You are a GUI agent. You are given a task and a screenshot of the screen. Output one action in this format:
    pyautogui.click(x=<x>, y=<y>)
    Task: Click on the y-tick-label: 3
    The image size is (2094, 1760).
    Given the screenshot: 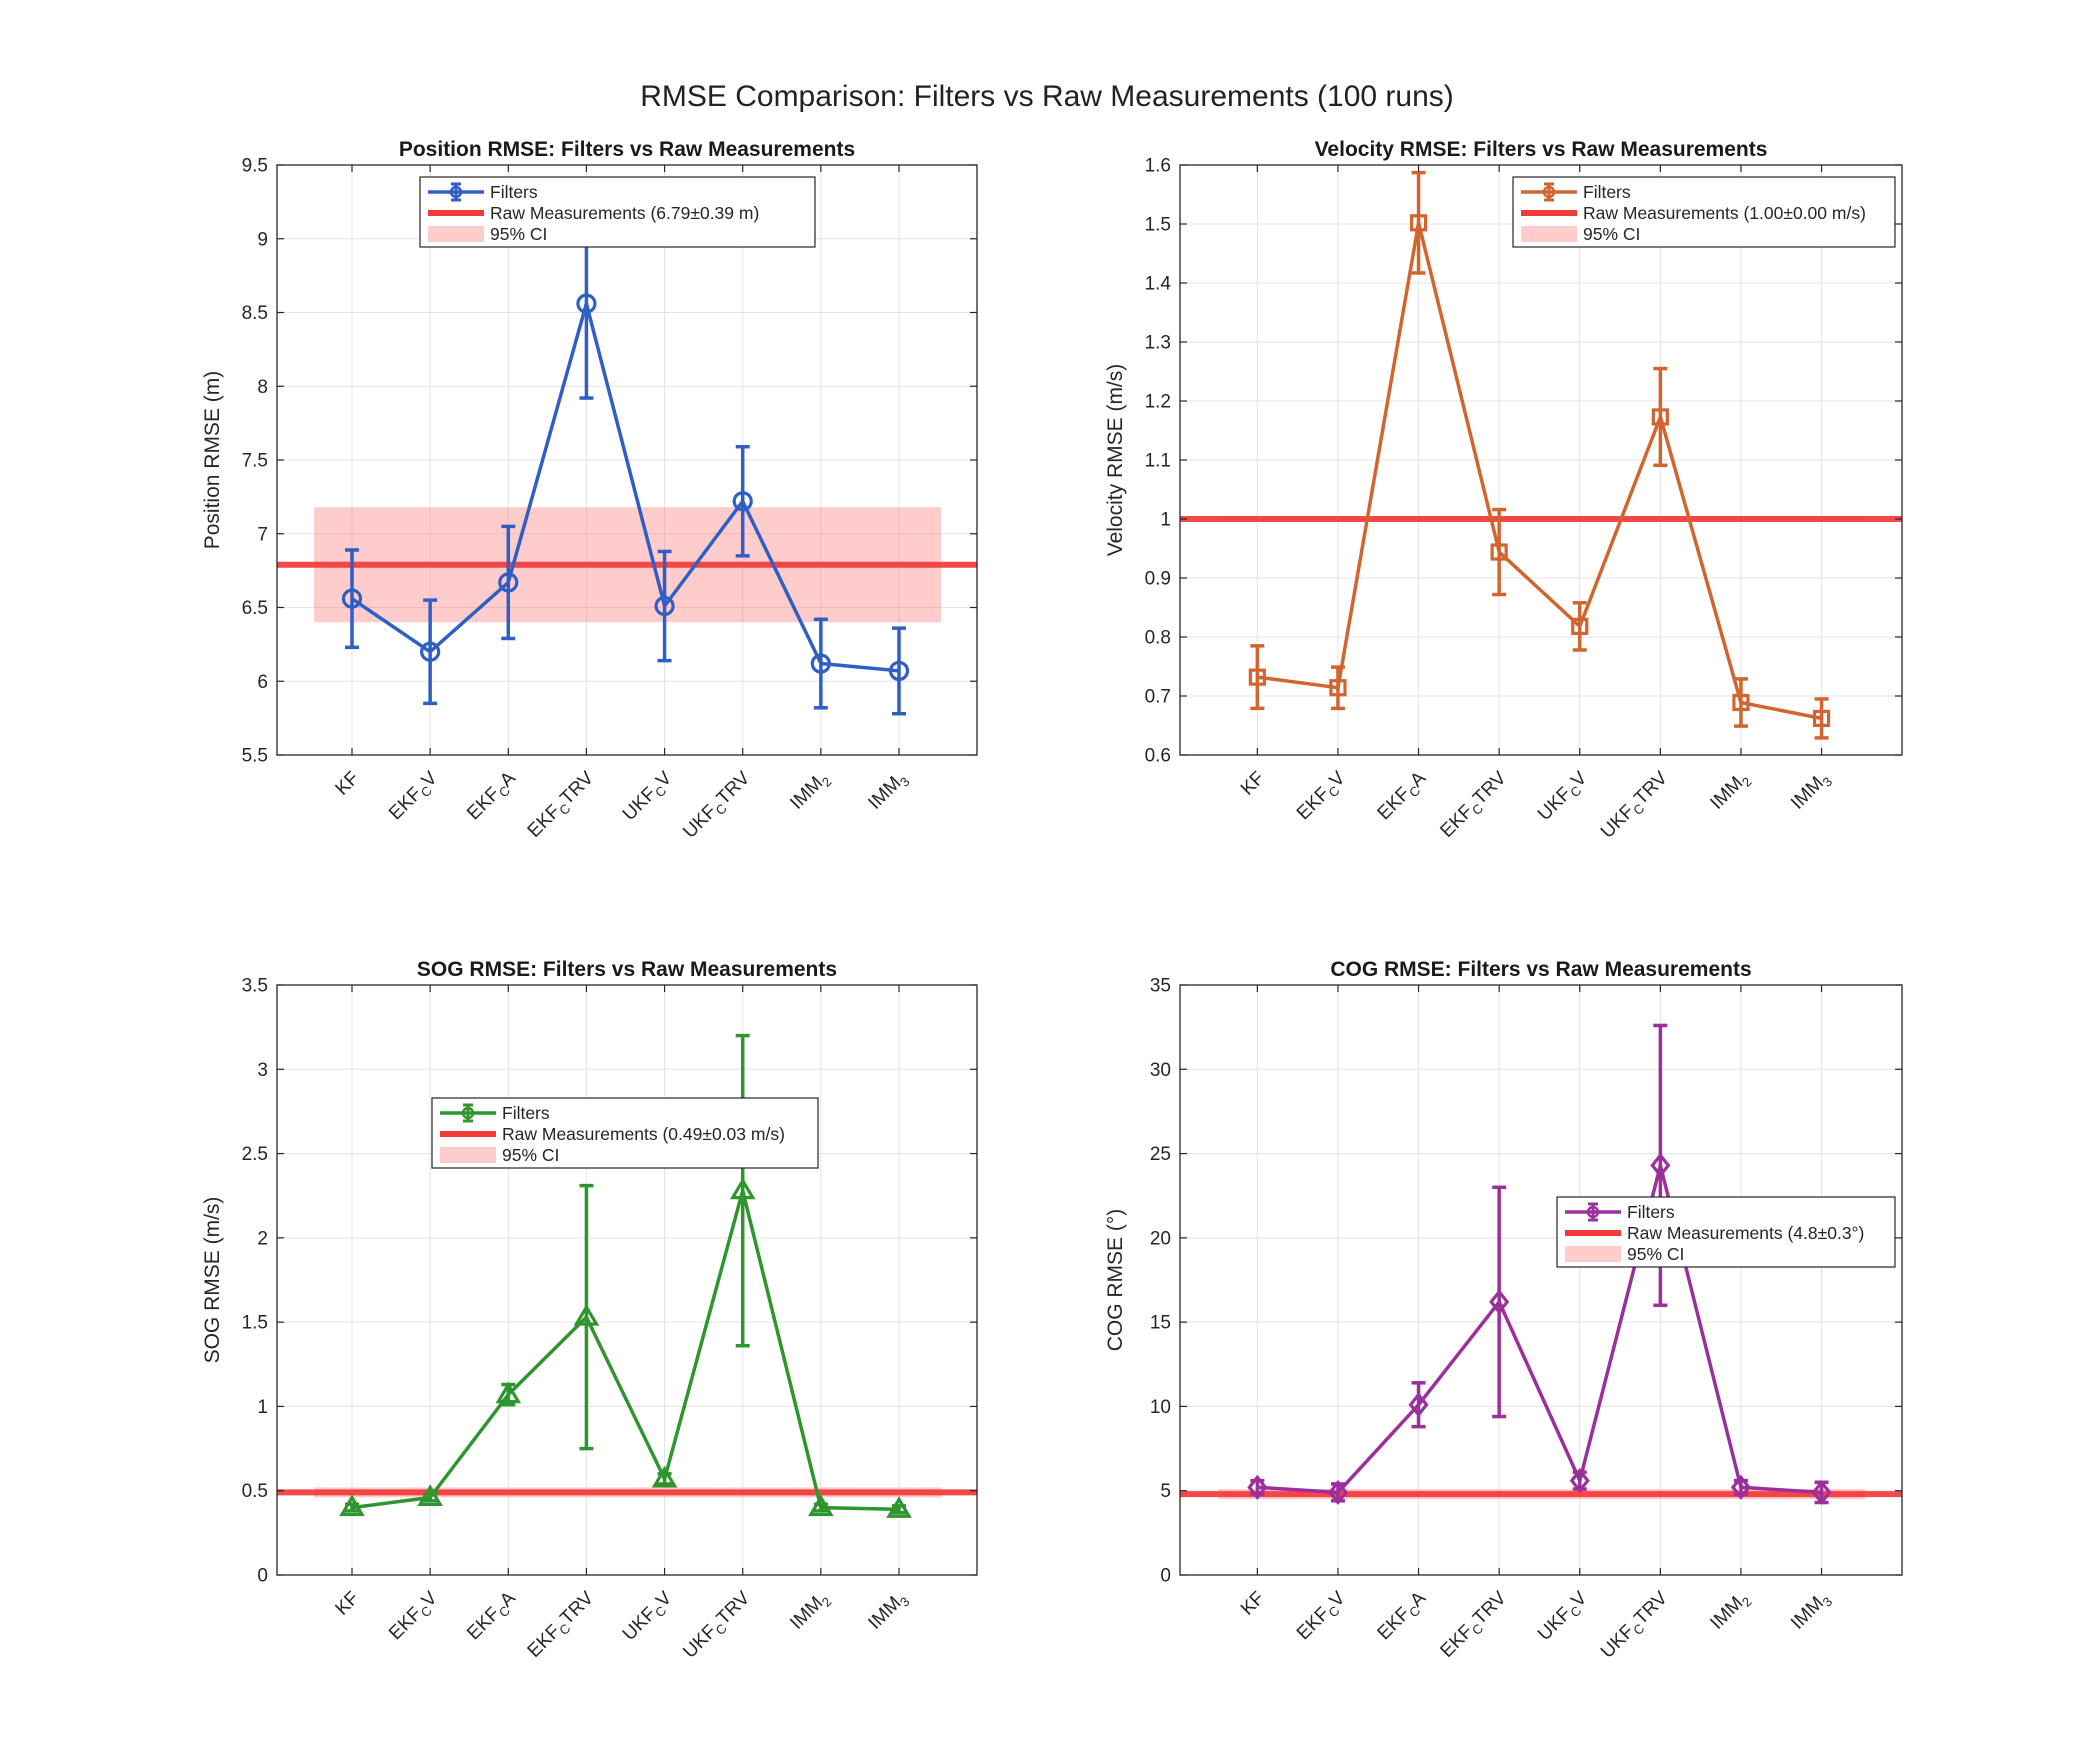 What is the action you would take?
    pyautogui.click(x=262, y=1070)
    